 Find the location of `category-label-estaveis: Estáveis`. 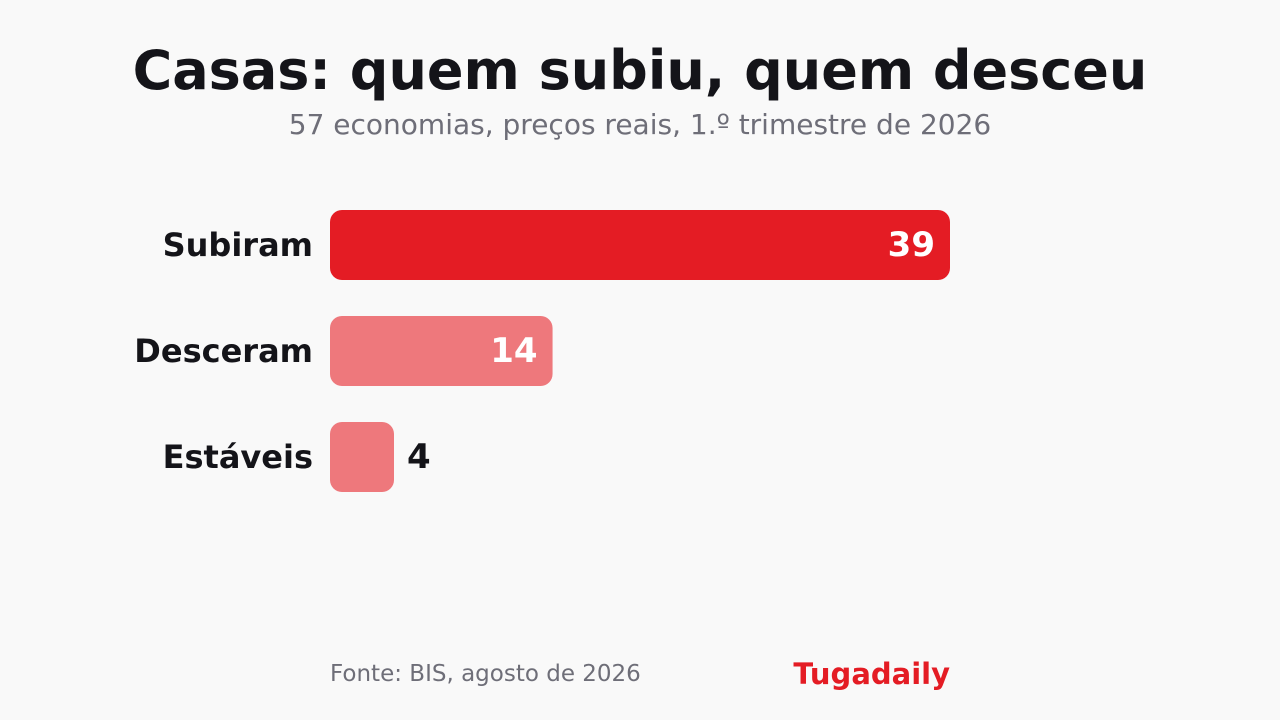

category-label-estaveis: Estáveis is located at coordinates (238, 457).